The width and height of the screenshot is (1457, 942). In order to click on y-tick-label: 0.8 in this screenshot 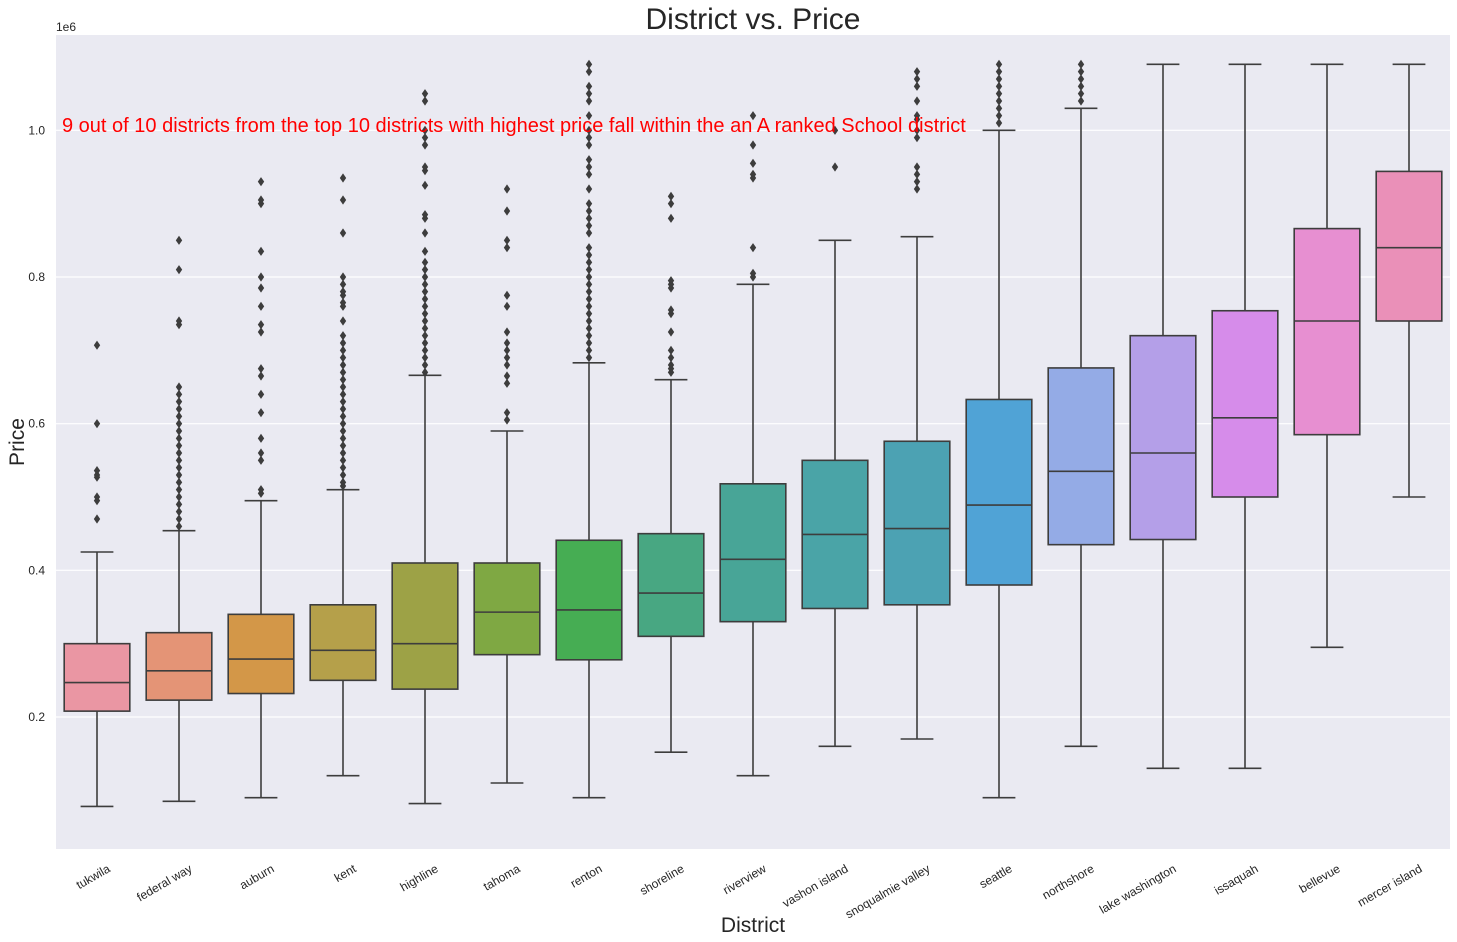, I will do `click(36, 277)`.